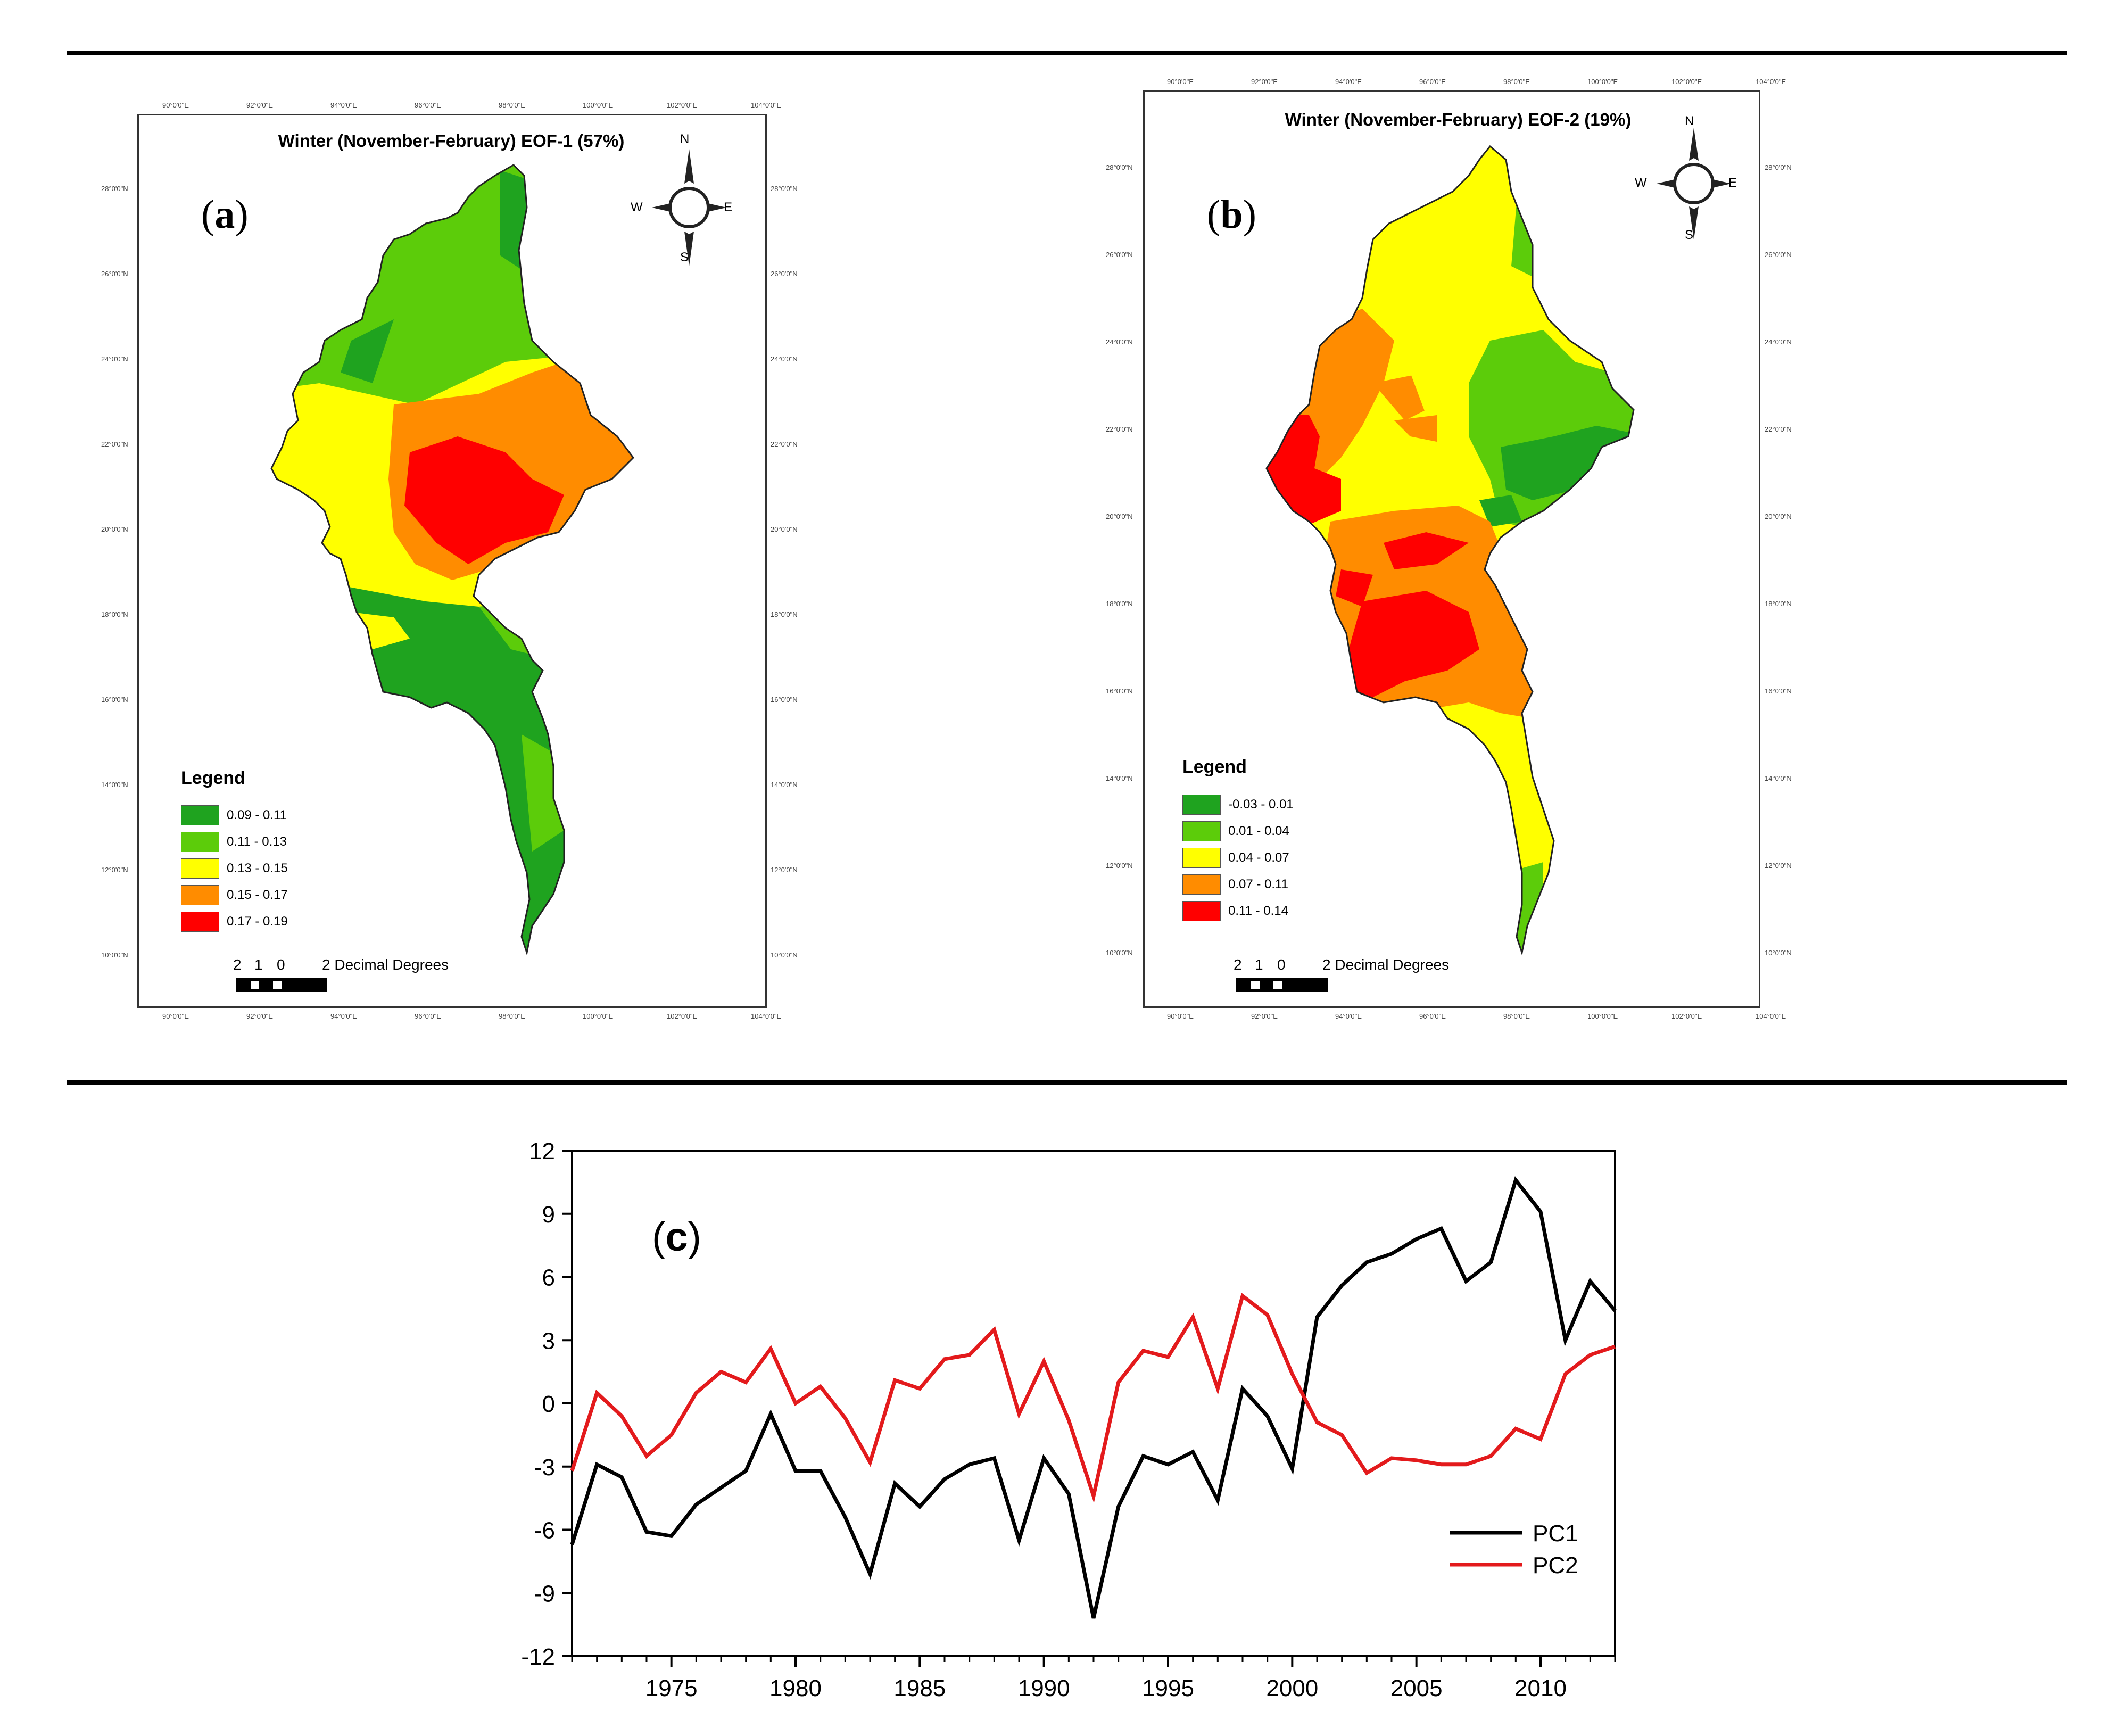 The image size is (2119, 1736). I want to click on lat-label-b-left: 20°0'0"N, so click(1119, 516).